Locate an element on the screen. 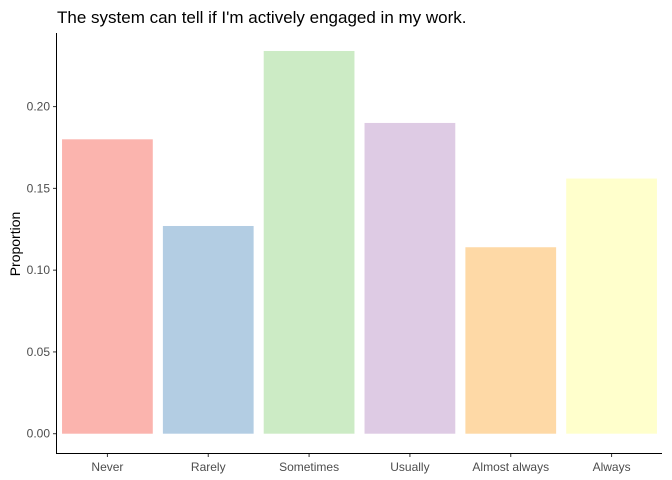  bar-almost-always is located at coordinates (511, 340).